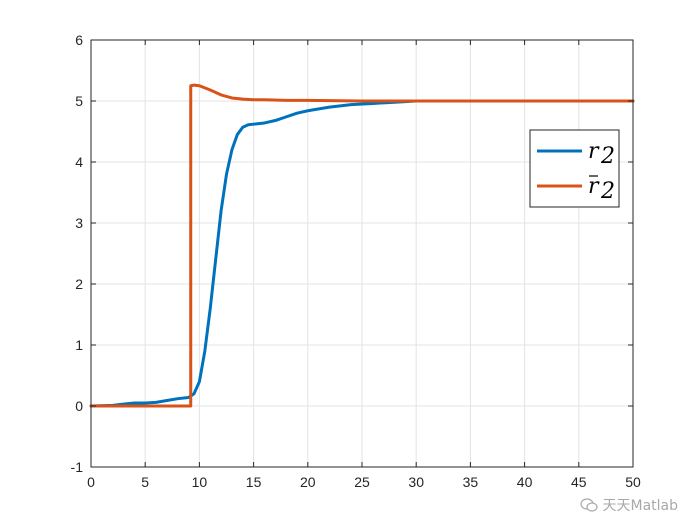 The width and height of the screenshot is (700, 525). What do you see at coordinates (91, 482) in the screenshot?
I see `x-tick-label: 0` at bounding box center [91, 482].